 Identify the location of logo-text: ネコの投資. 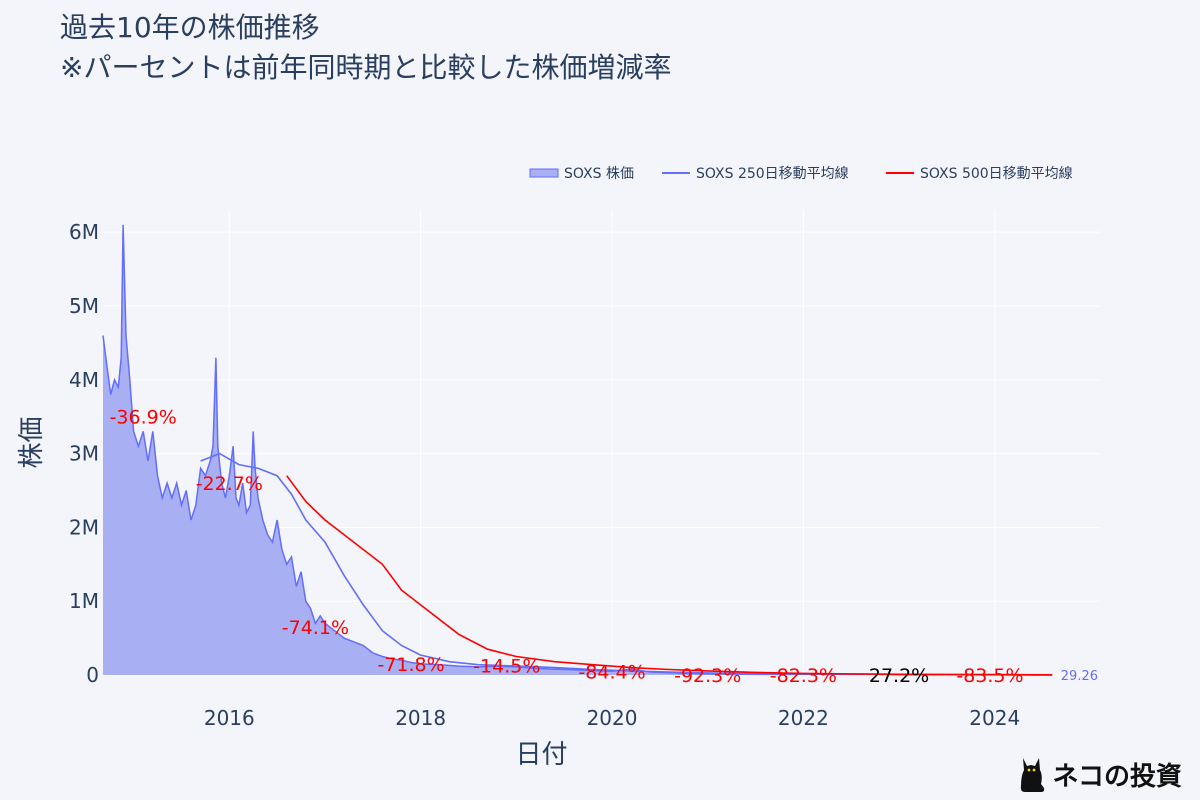
(1117, 776).